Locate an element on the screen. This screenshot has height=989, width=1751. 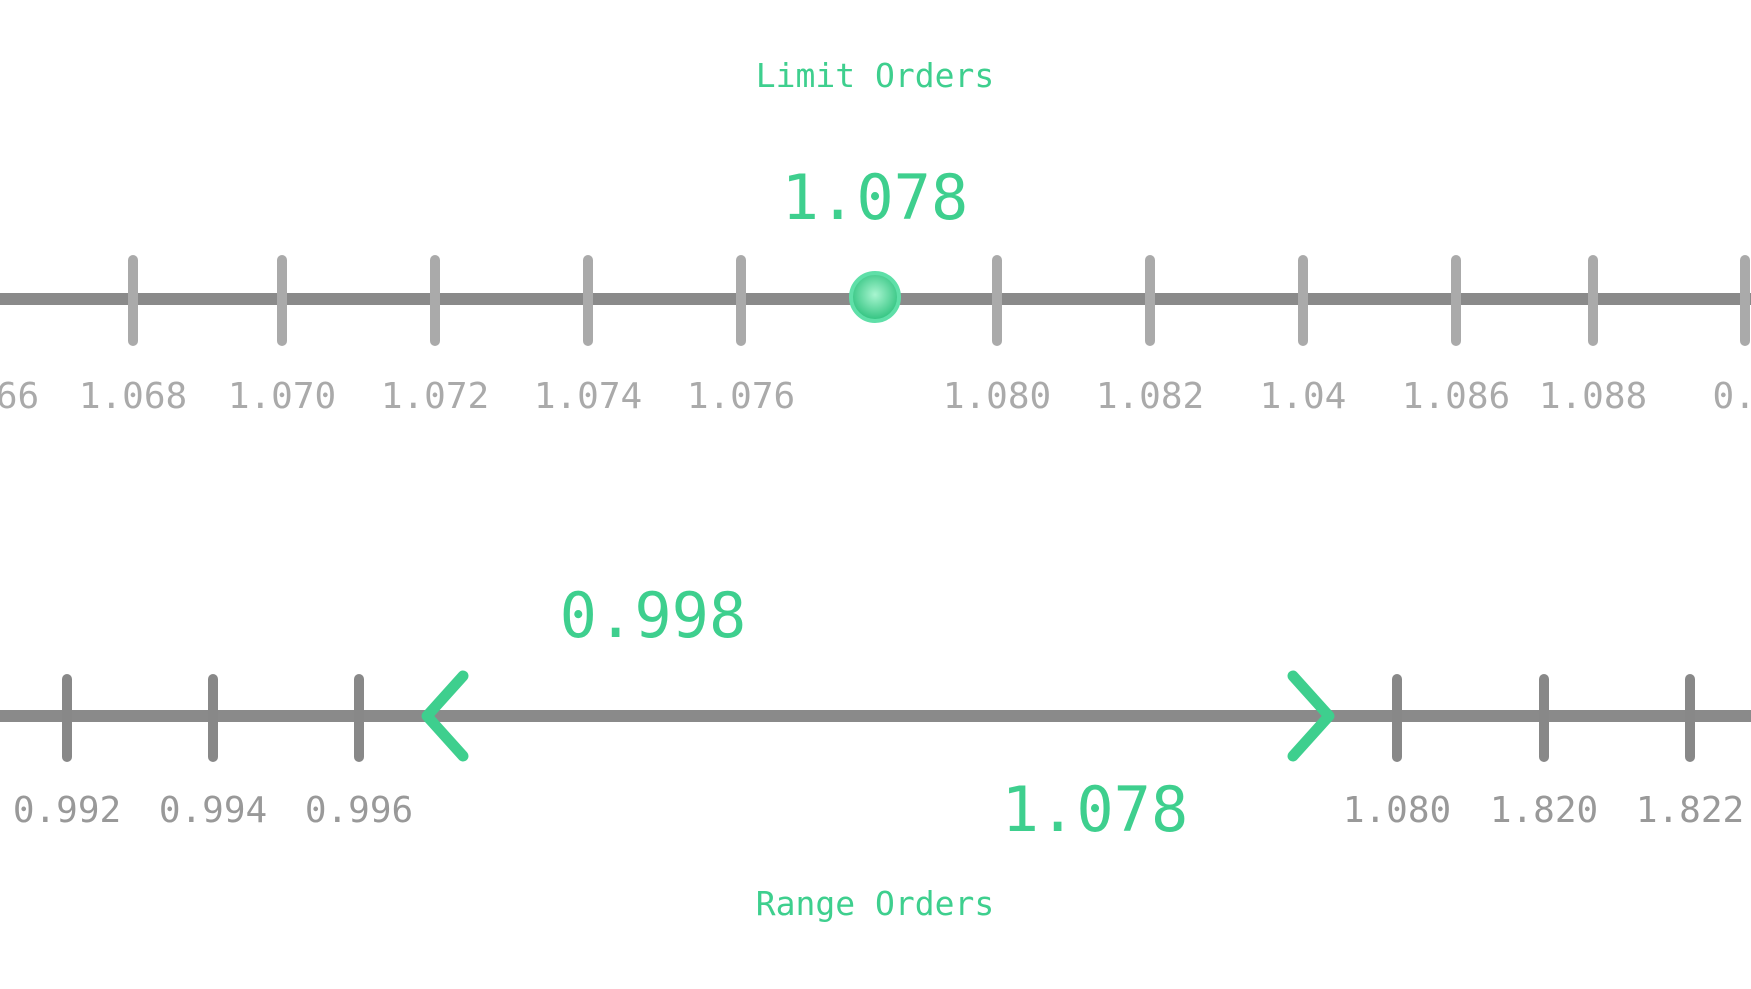
limit-price-value: 1.078 is located at coordinates (875, 197).